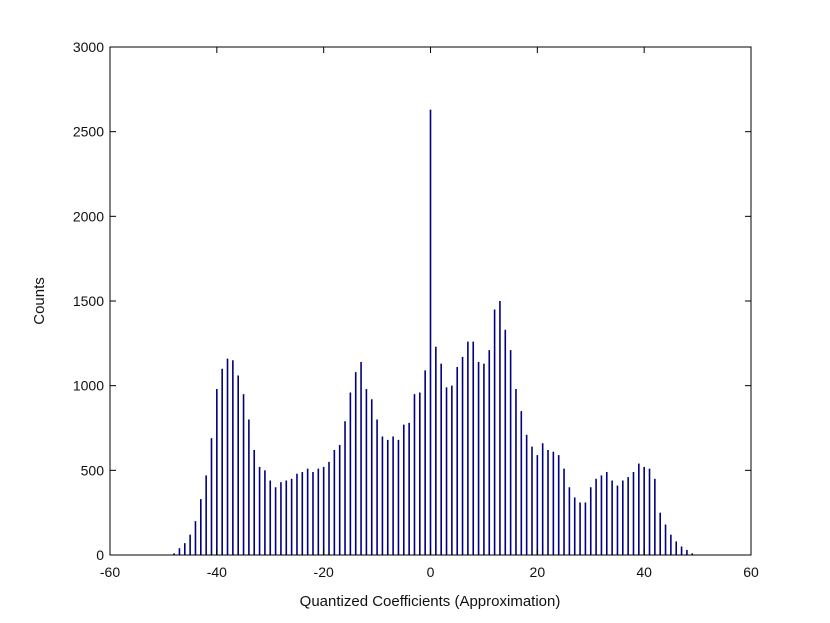  I want to click on x-tick-label: -20, so click(324, 572).